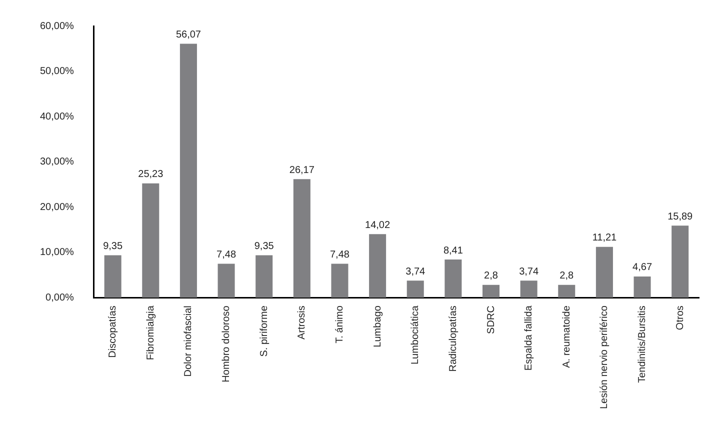  Describe the element at coordinates (151, 174) in the screenshot. I see `data-label: 25,23` at that location.